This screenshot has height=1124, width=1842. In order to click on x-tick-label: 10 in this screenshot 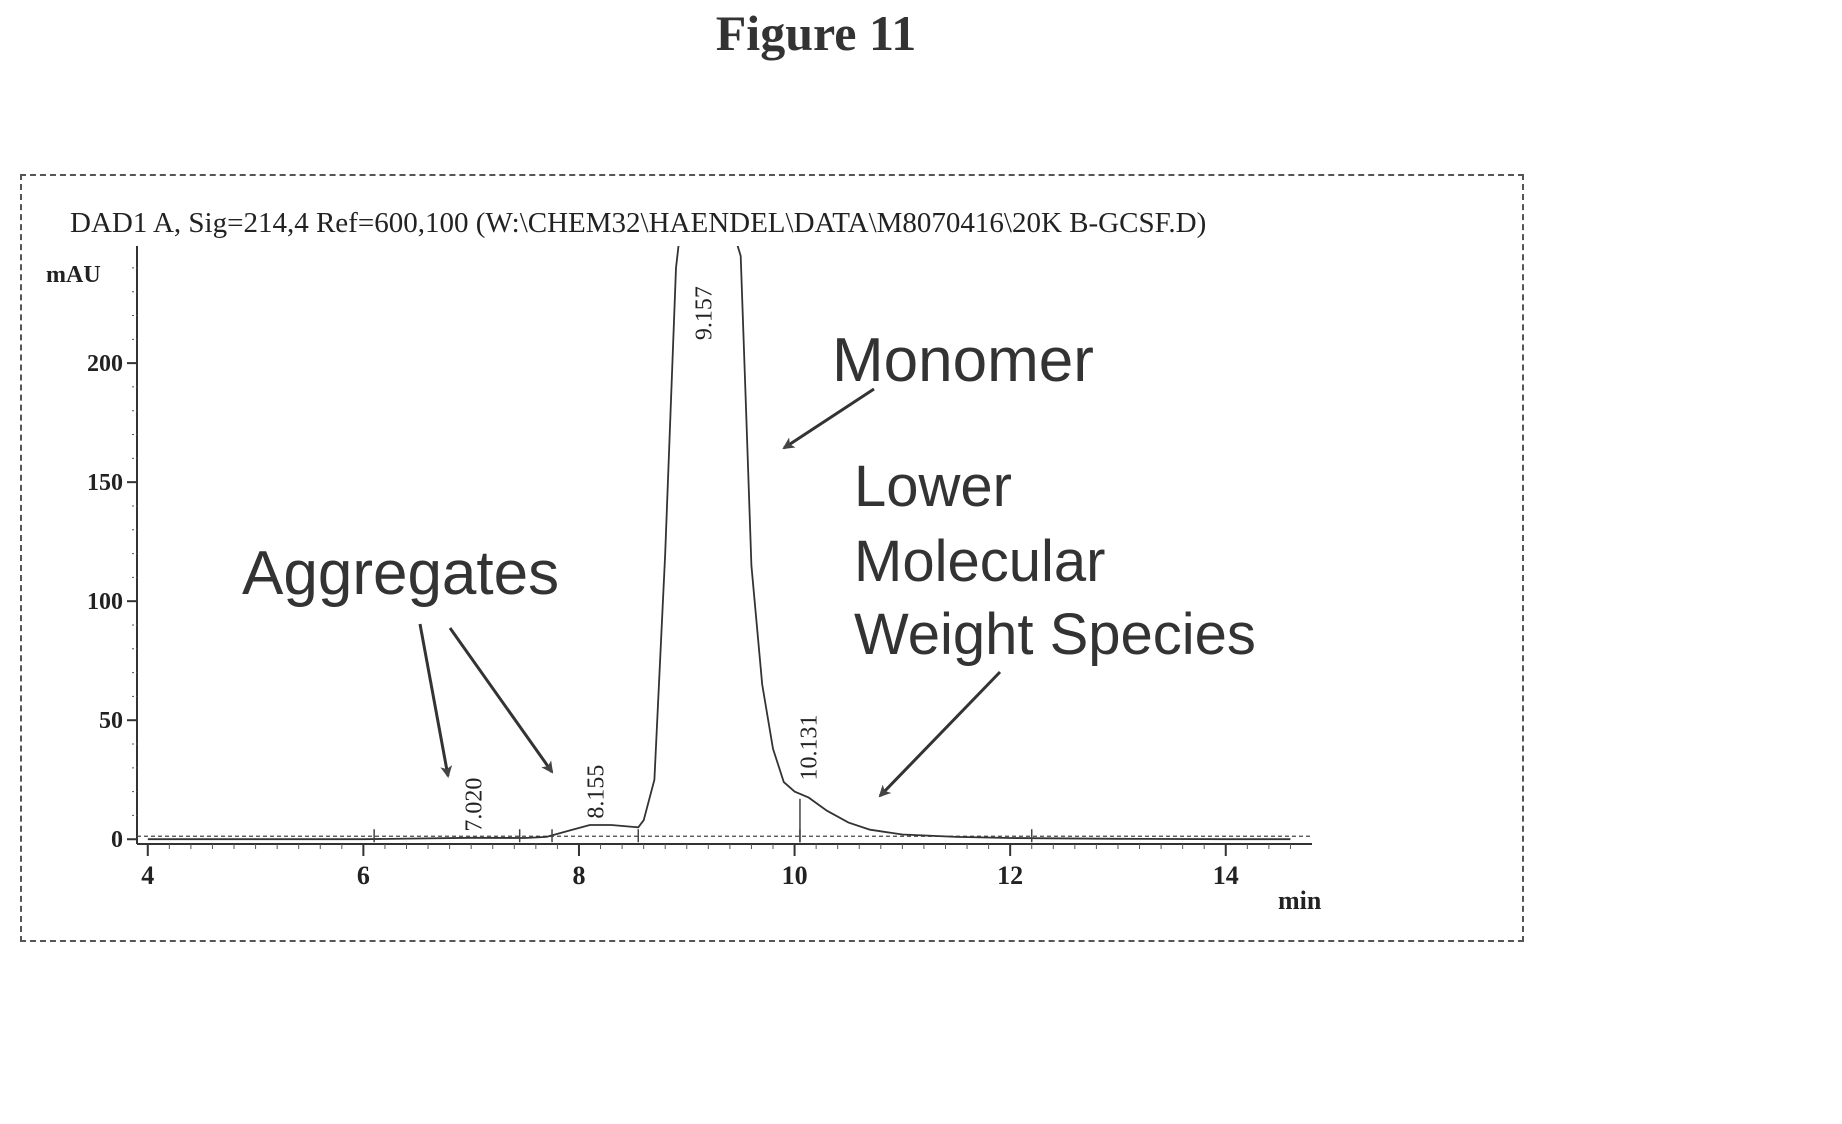, I will do `click(795, 875)`.